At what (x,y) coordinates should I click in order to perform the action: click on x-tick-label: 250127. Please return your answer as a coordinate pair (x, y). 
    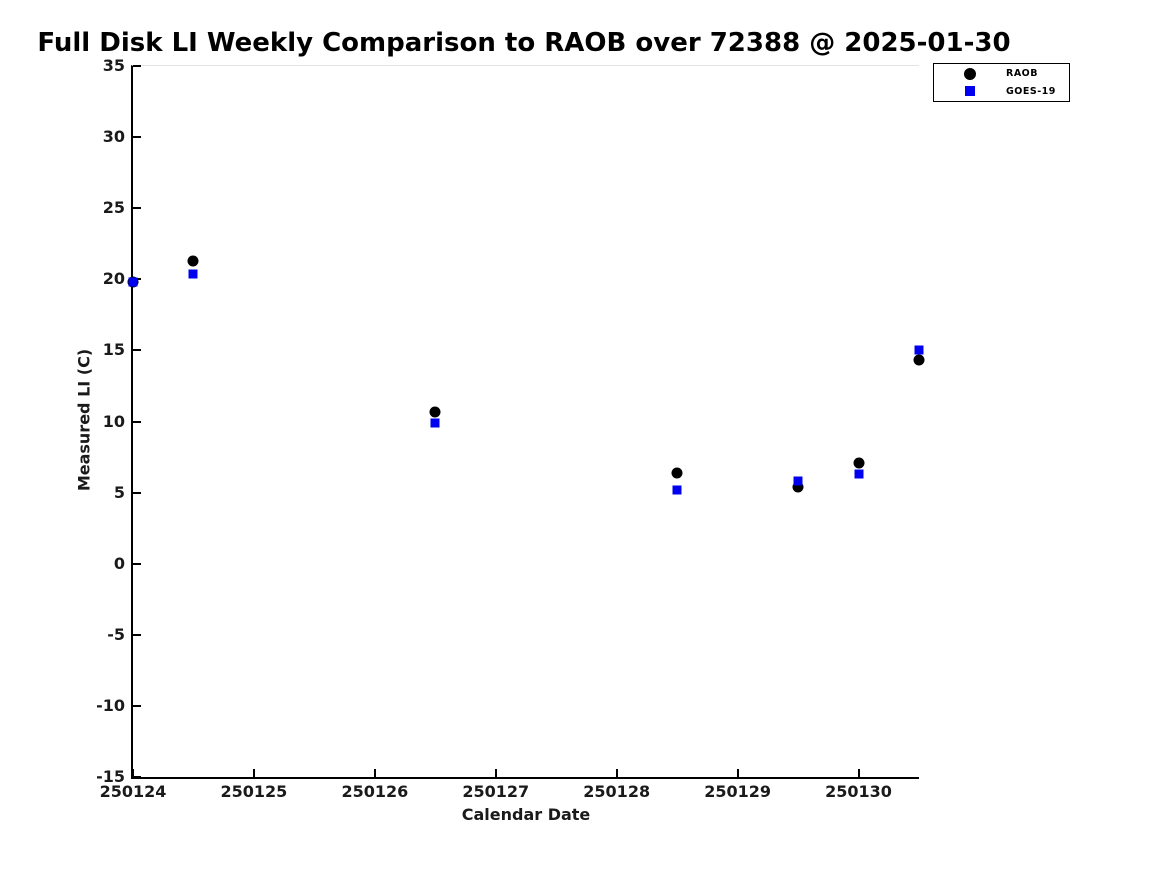
    Looking at the image, I should click on (496, 791).